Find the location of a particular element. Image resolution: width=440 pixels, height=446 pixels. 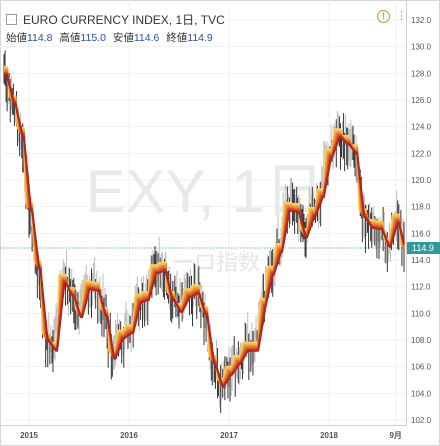

time-tick-label: 2018 is located at coordinates (329, 435).